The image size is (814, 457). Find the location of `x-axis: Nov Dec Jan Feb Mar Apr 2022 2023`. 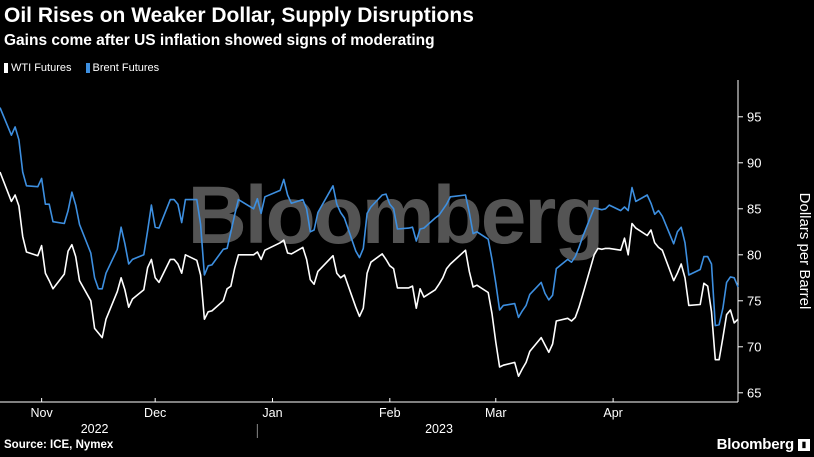

x-axis: Nov Dec Jan Feb Mar Apr 2022 2023 is located at coordinates (369, 418).